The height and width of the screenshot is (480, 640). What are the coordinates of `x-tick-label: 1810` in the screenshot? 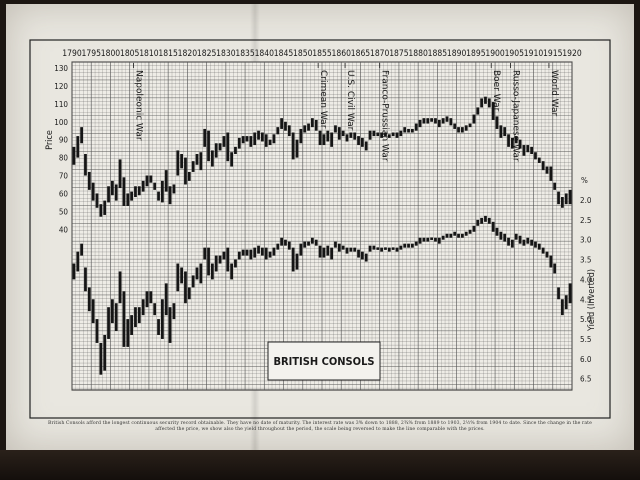 It's located at (149, 54).